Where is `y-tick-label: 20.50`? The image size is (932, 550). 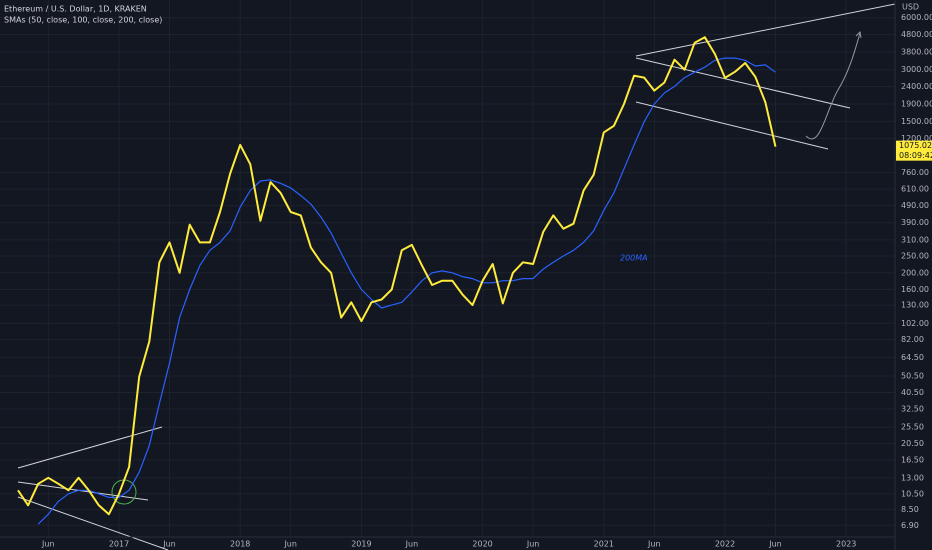
y-tick-label: 20.50 is located at coordinates (912, 443).